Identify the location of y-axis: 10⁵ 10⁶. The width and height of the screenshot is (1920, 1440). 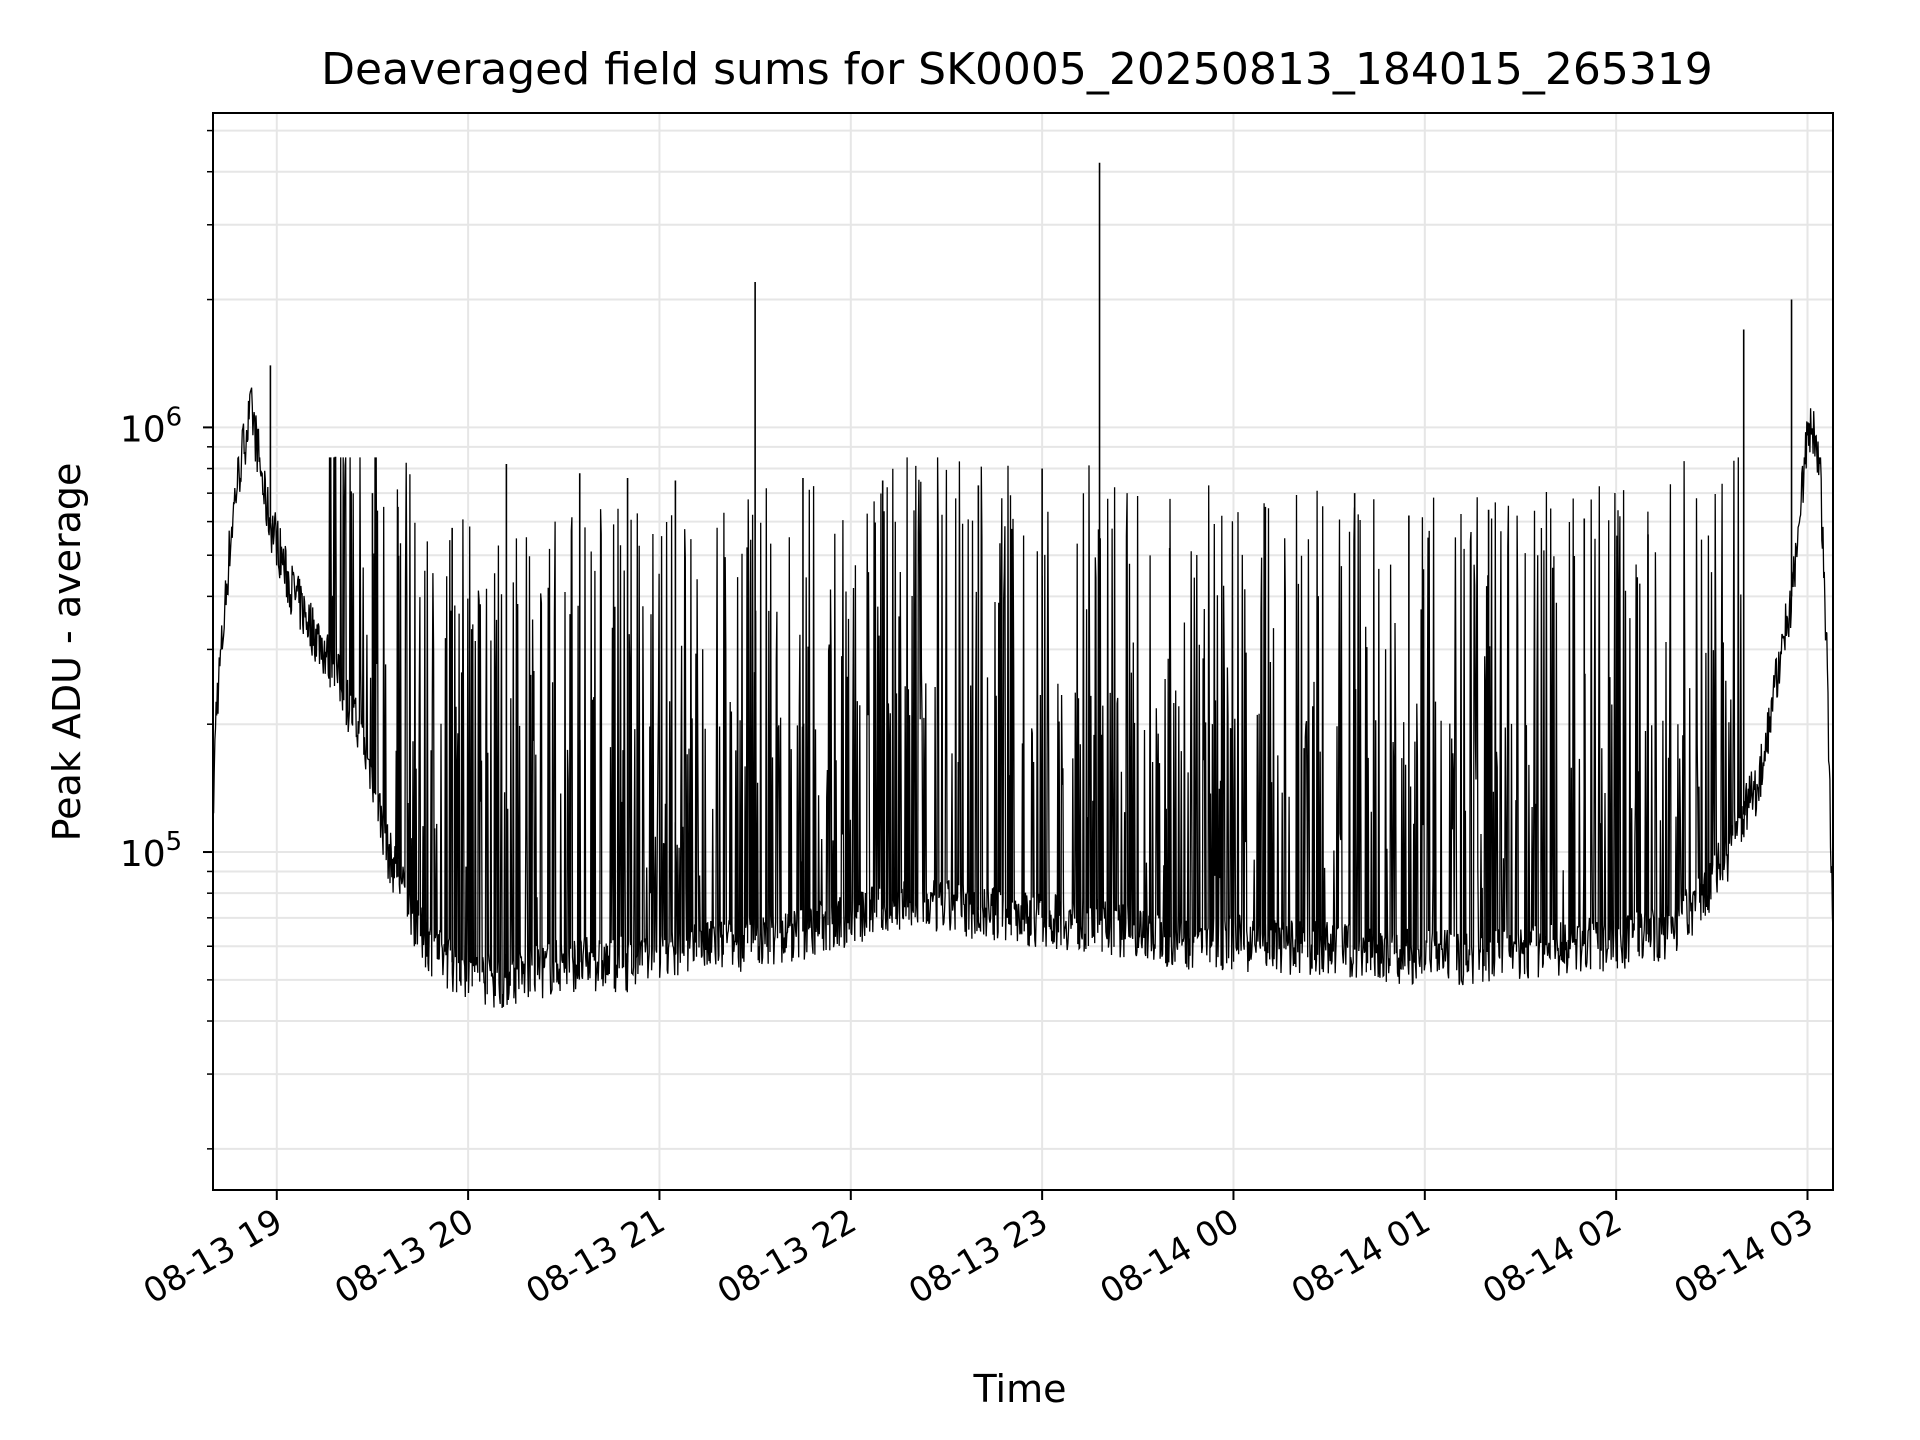
(166, 639).